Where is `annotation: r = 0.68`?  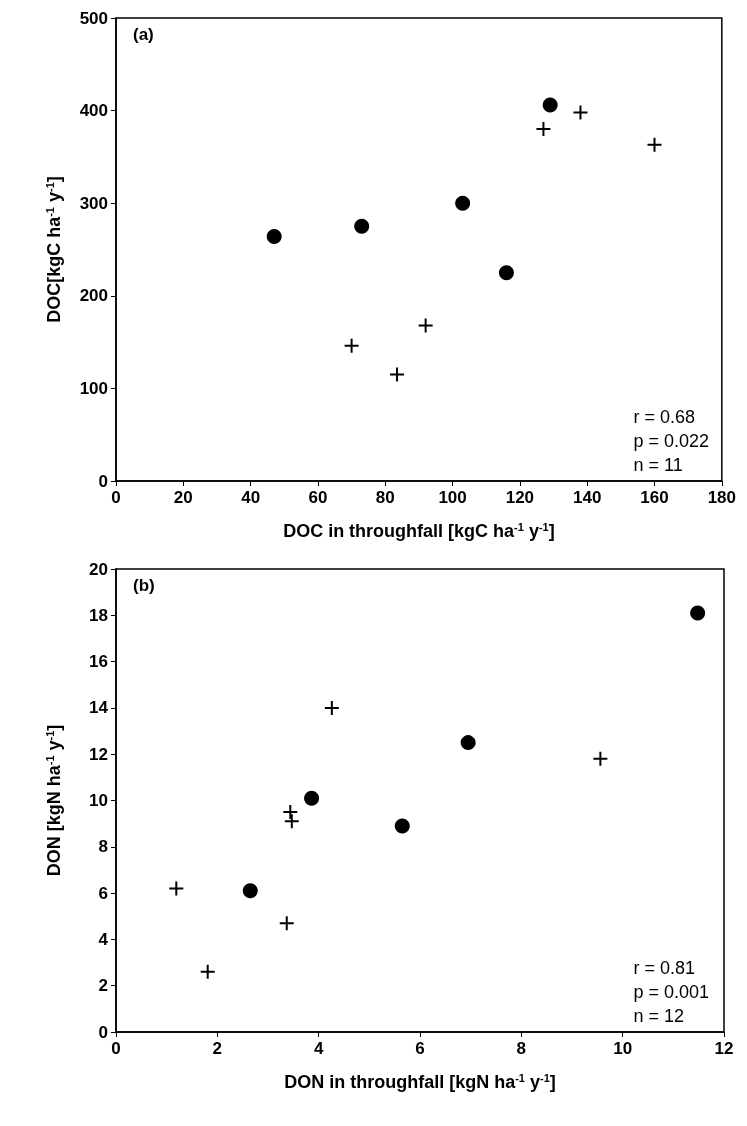 annotation: r = 0.68 is located at coordinates (664, 417).